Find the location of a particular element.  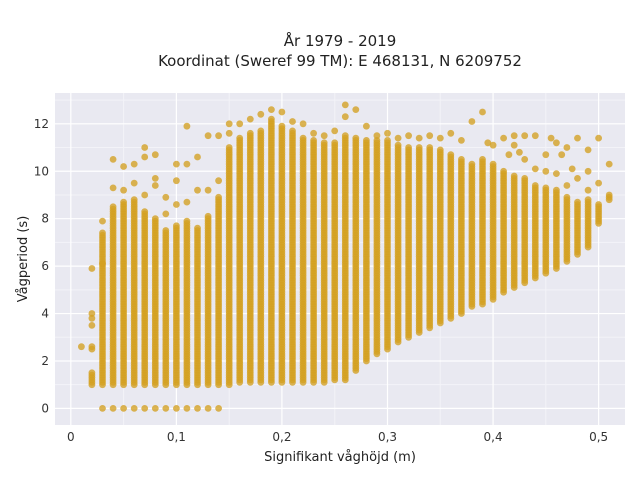

x-tick-label: 0,4 is located at coordinates (493, 437).